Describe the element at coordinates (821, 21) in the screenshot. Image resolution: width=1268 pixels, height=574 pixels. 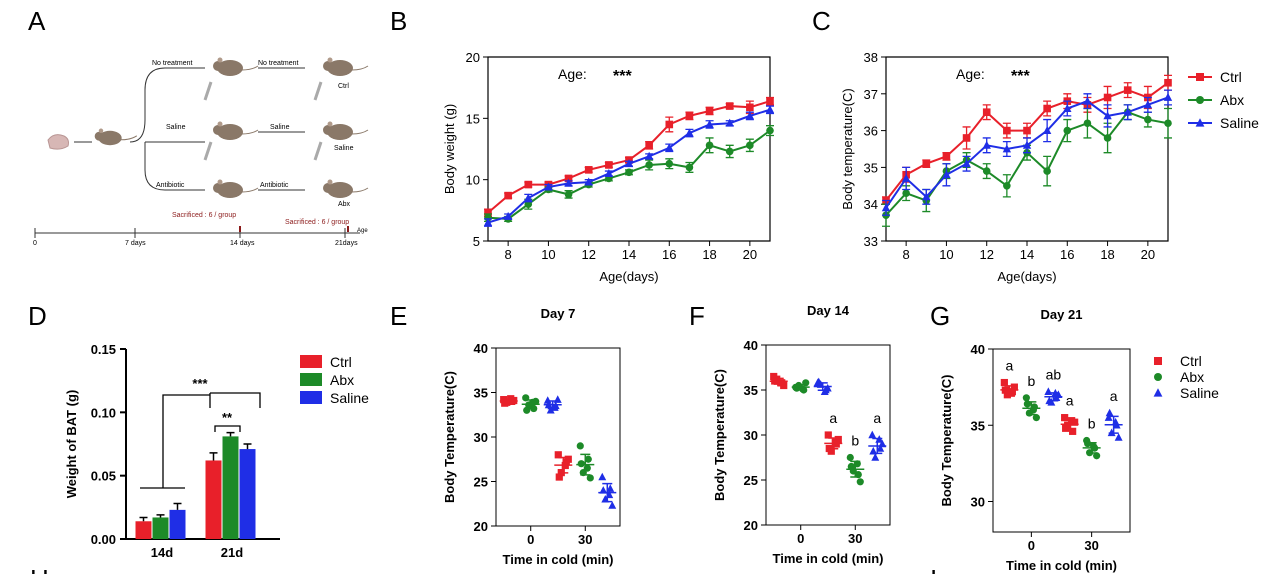
I see `panel-label-c: C` at that location.